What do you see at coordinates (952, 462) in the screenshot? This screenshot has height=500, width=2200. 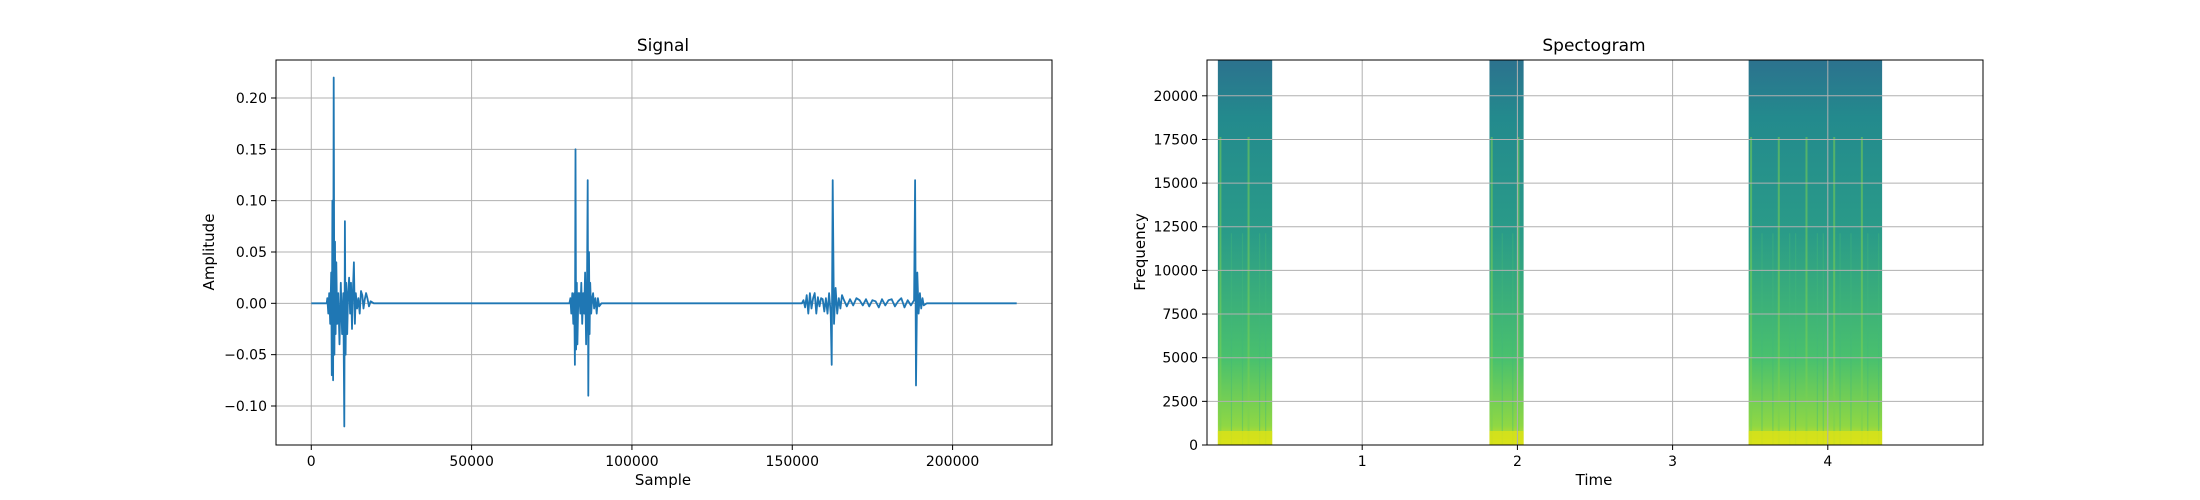 I see `signal-x-tick-label: 200000` at bounding box center [952, 462].